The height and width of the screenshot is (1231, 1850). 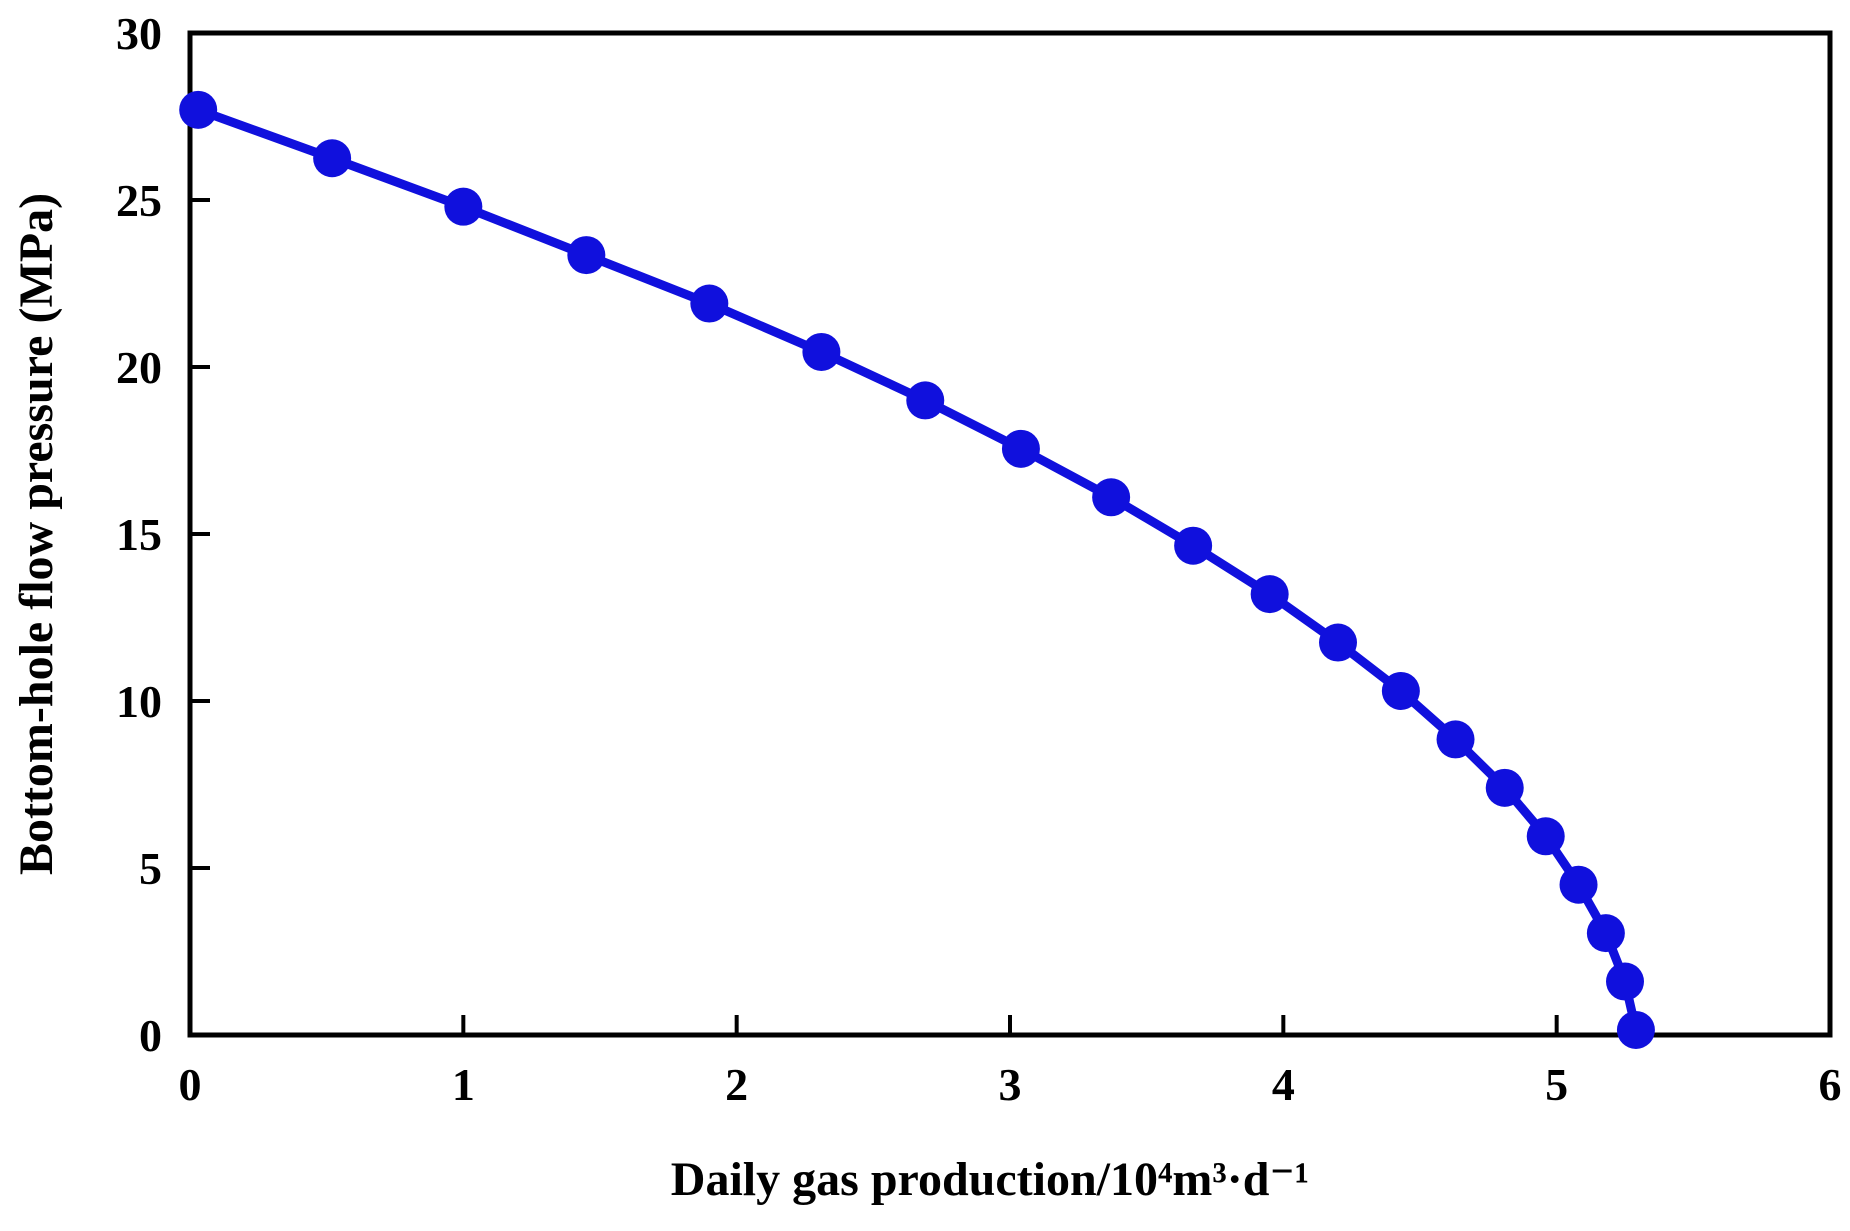 What do you see at coordinates (1556, 1084) in the screenshot?
I see `x-tick-label: 5` at bounding box center [1556, 1084].